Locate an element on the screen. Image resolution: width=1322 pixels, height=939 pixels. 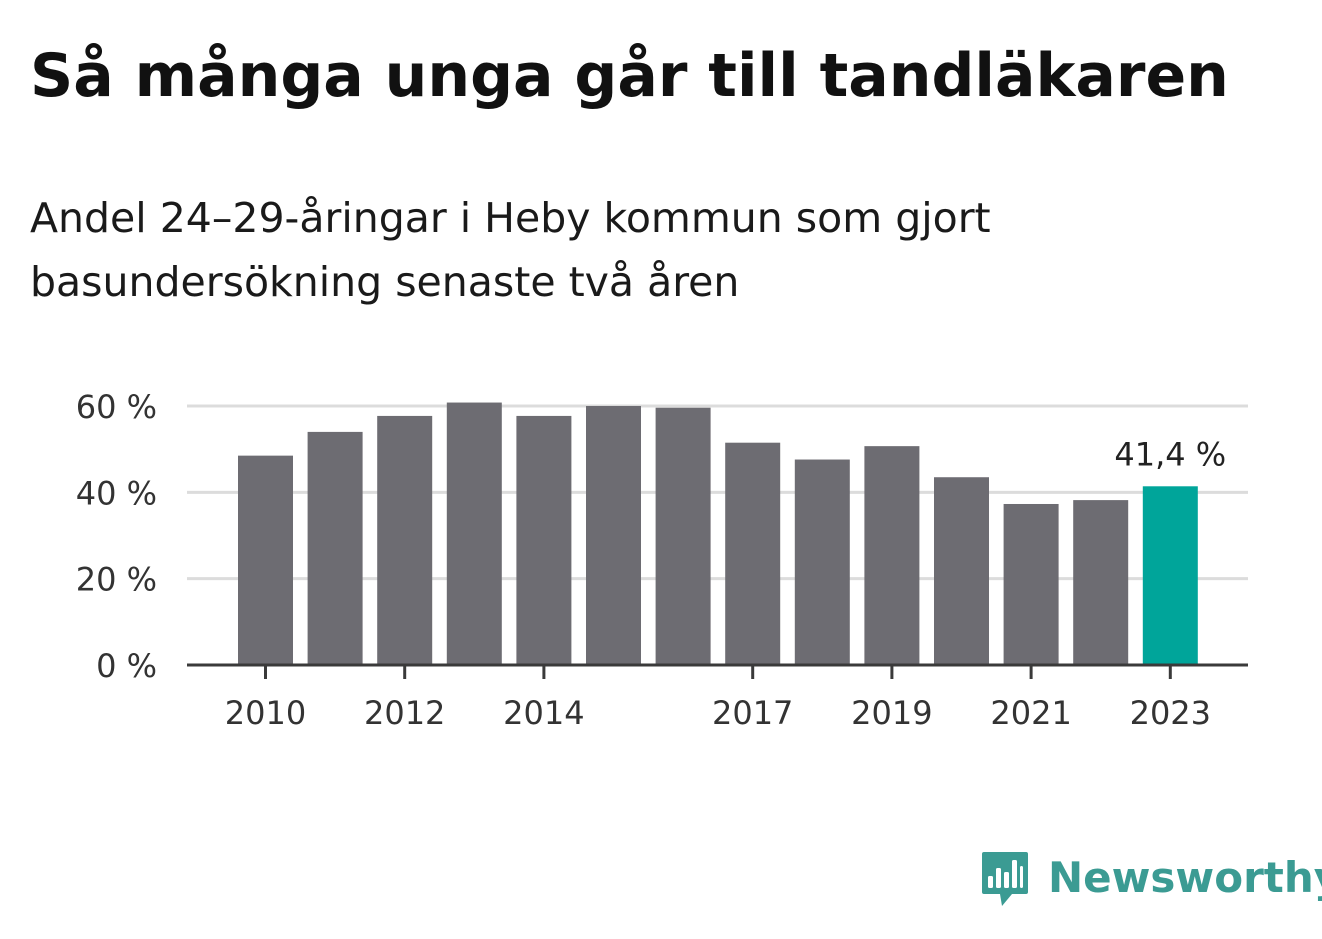
y-tick-label: 40 % is located at coordinates (116, 493).